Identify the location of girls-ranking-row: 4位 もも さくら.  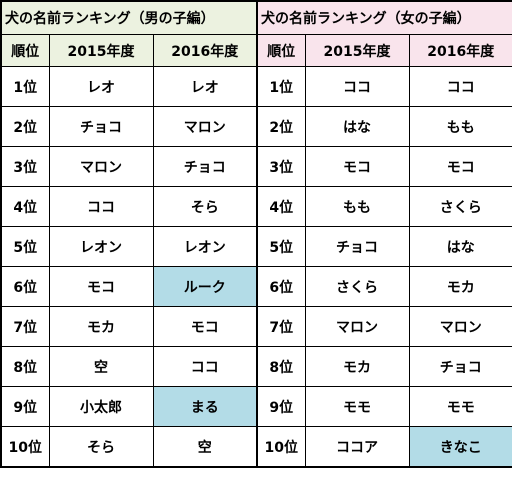
(384, 206).